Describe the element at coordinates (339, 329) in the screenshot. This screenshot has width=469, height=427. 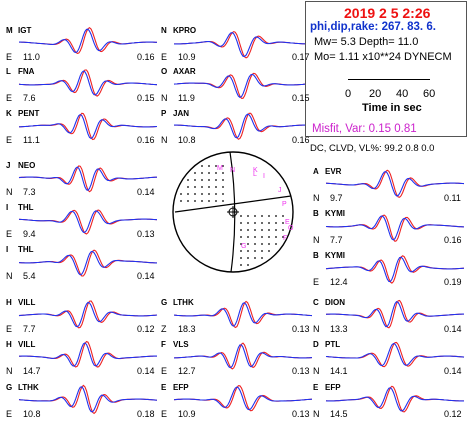
I see `trace-value: 13.3` at that location.